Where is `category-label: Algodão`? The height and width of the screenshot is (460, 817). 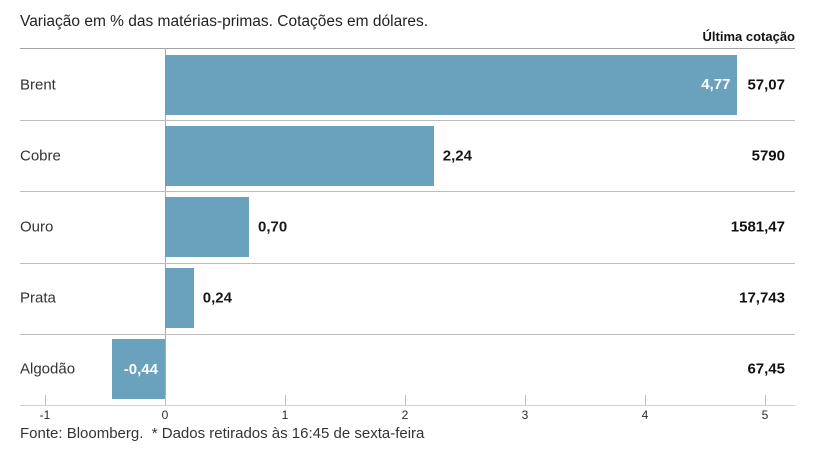
category-label: Algodão is located at coordinates (48, 369).